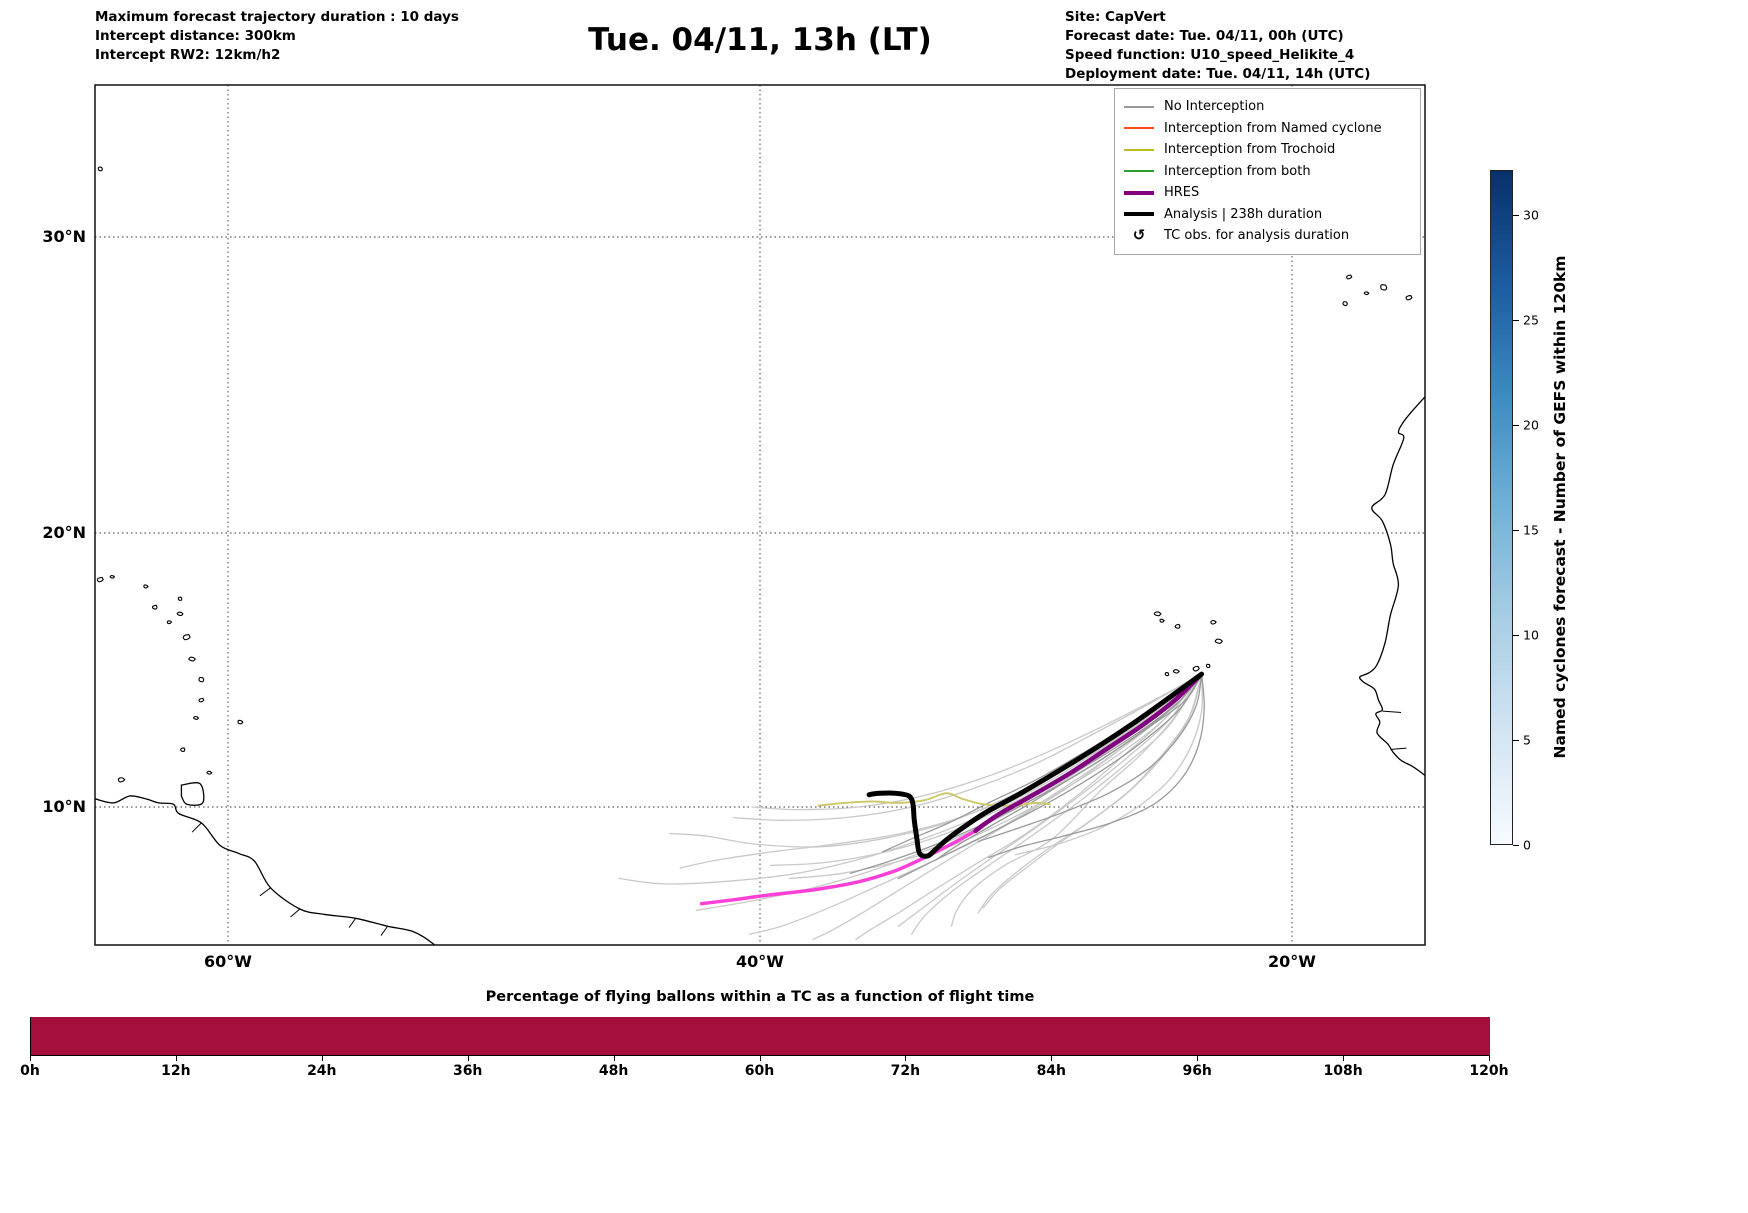 The image size is (1748, 1213). I want to click on colorbar-ticklabel-25: 25, so click(1531, 320).